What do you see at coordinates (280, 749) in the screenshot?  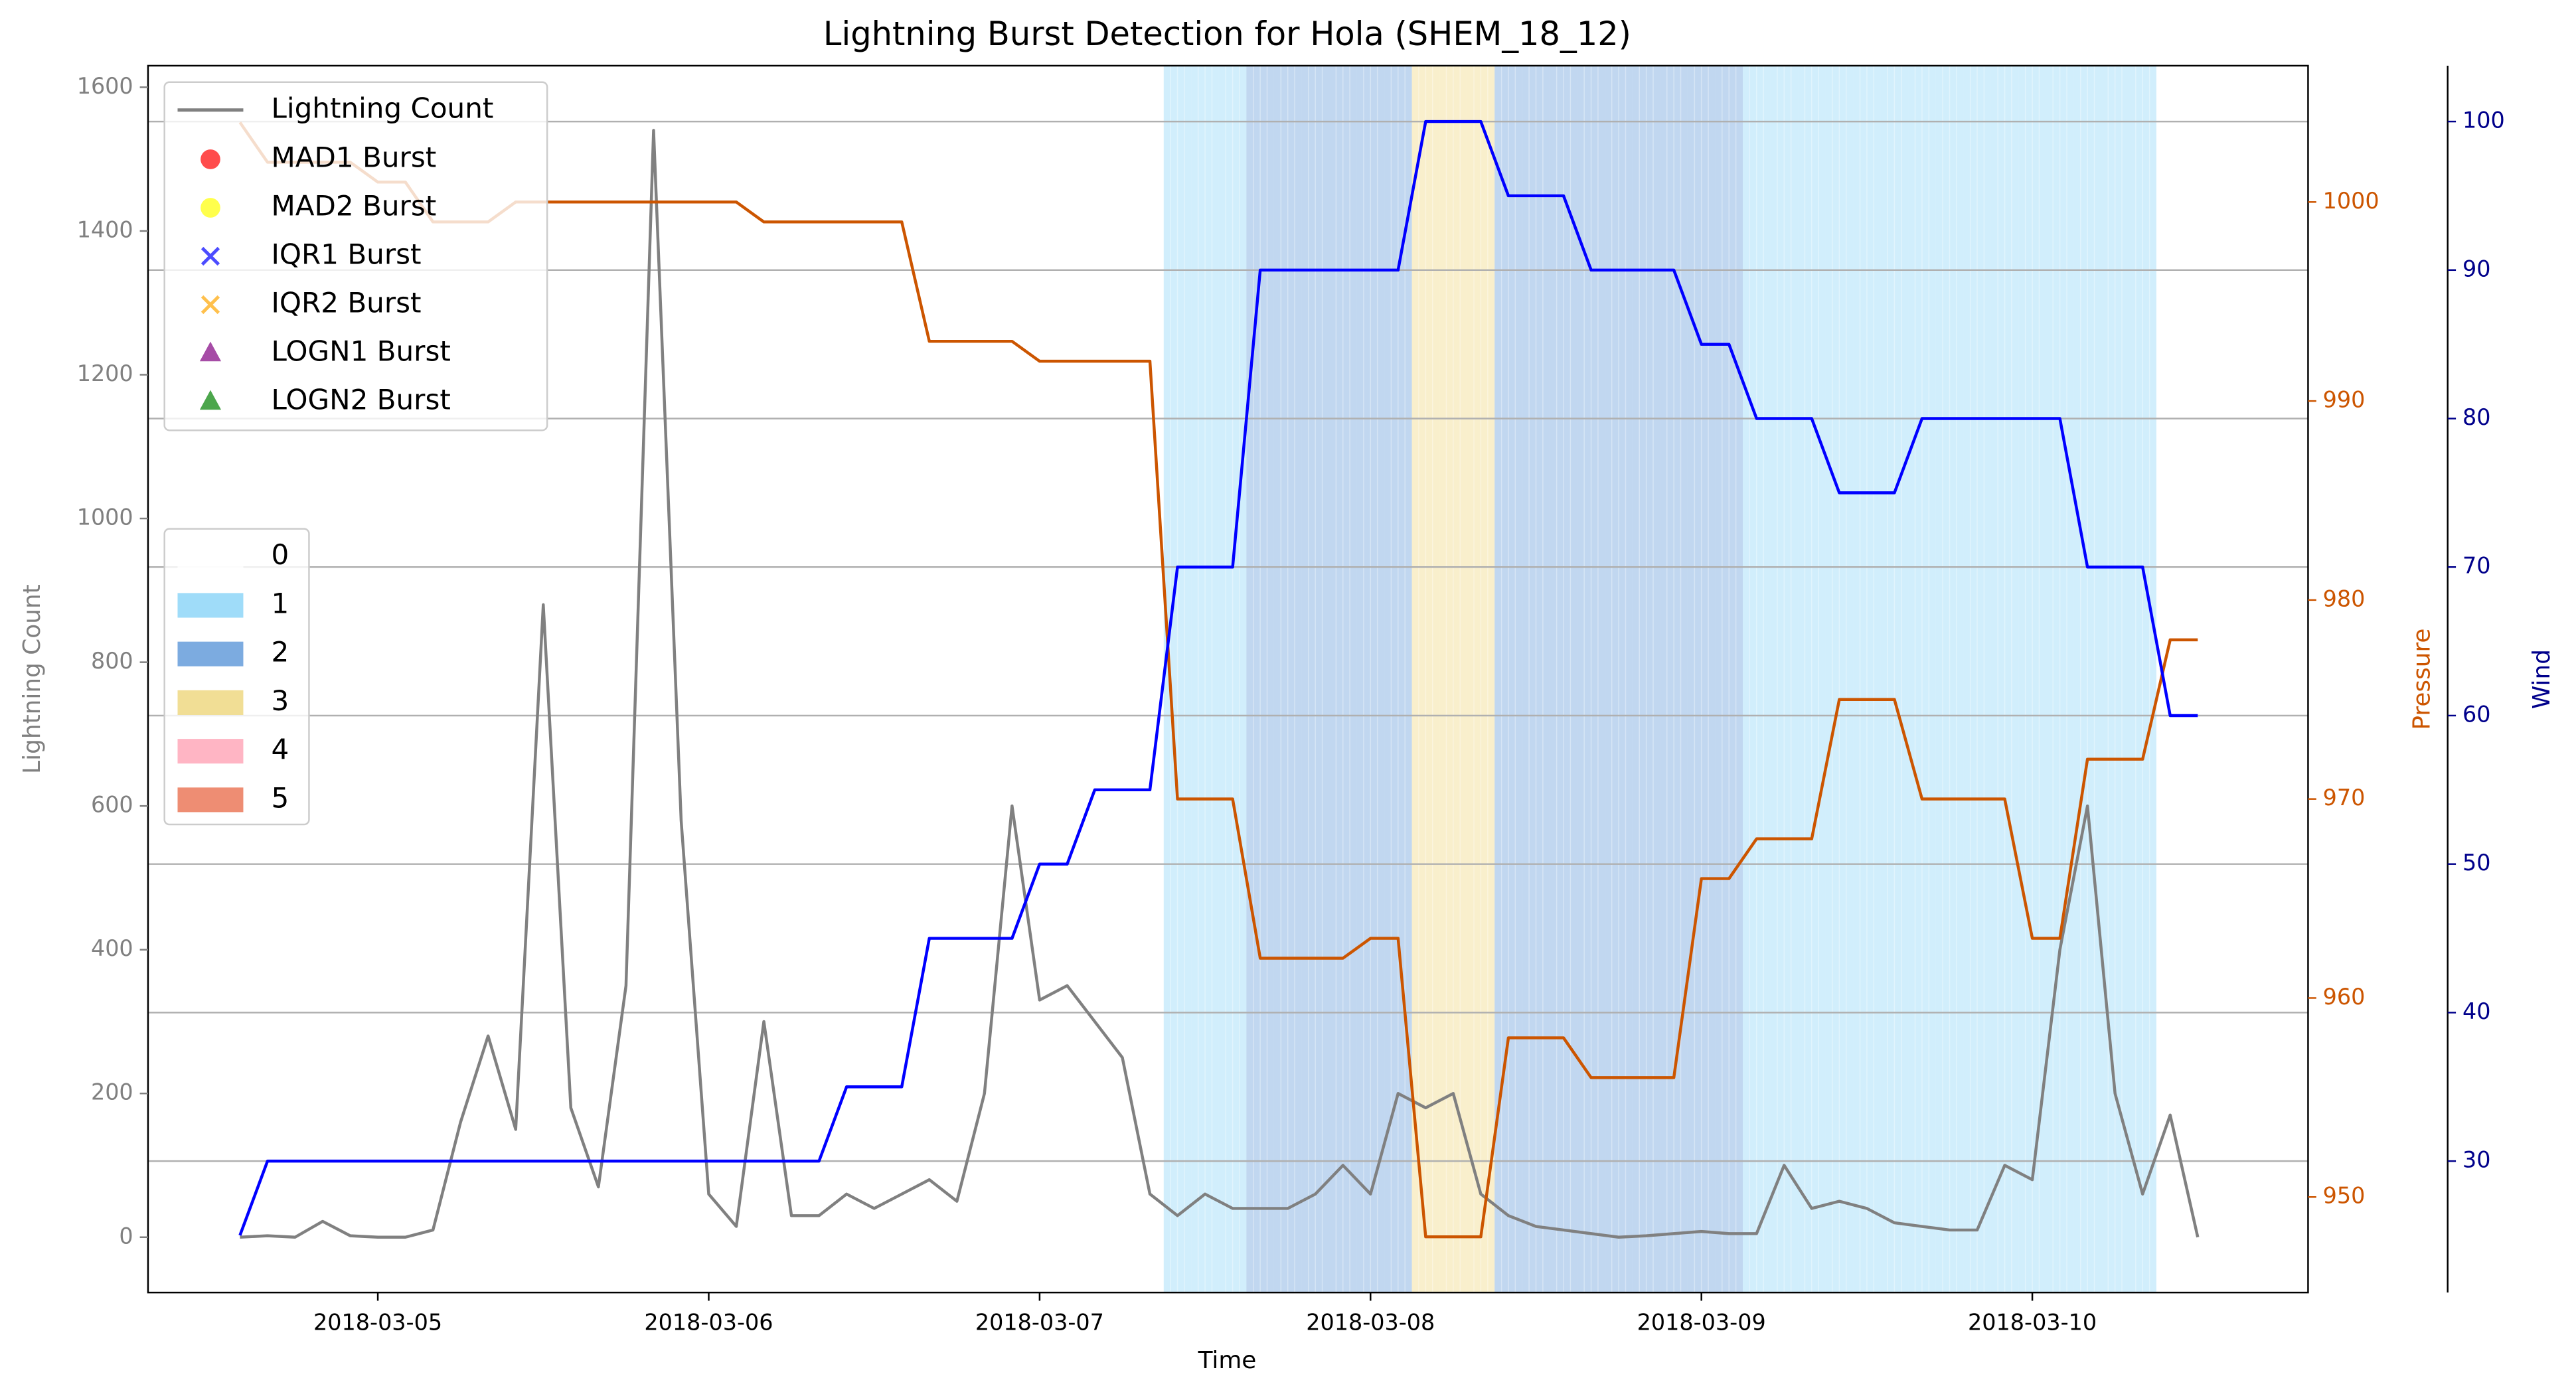 I see `legend-label: 4` at bounding box center [280, 749].